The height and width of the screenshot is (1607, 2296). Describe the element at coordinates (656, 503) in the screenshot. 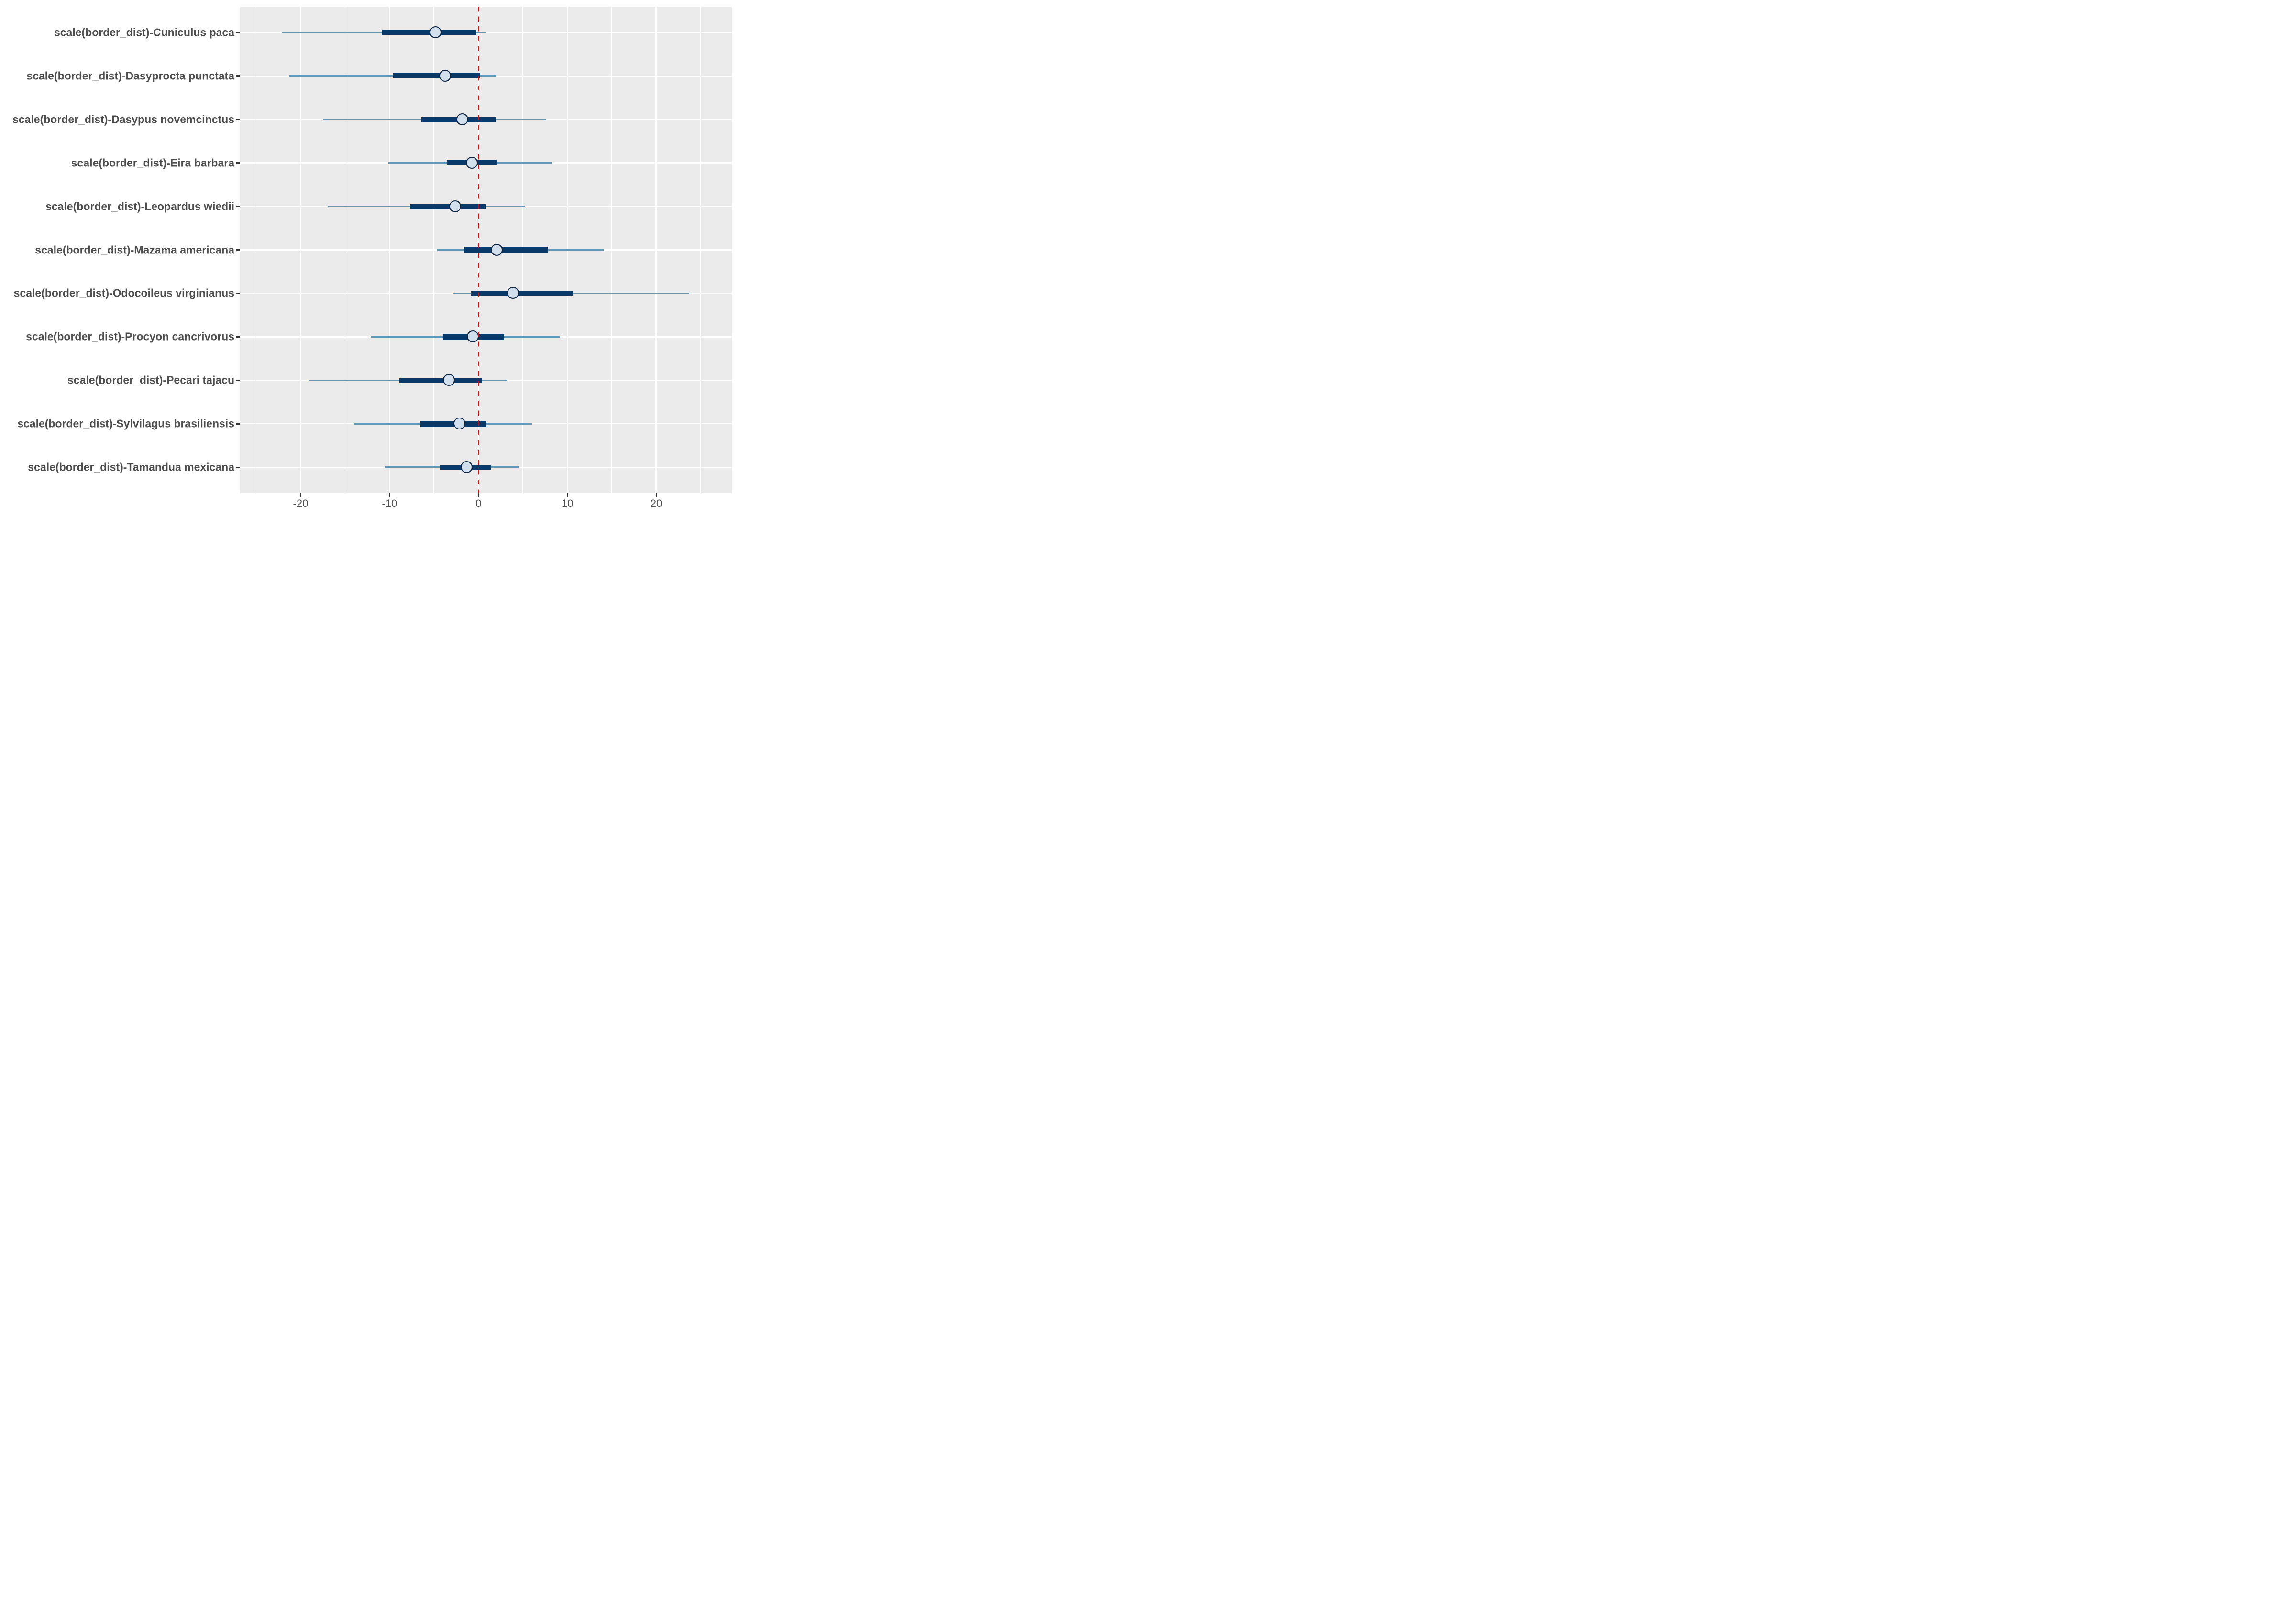

I see `x-axis-tick-label: 20` at that location.